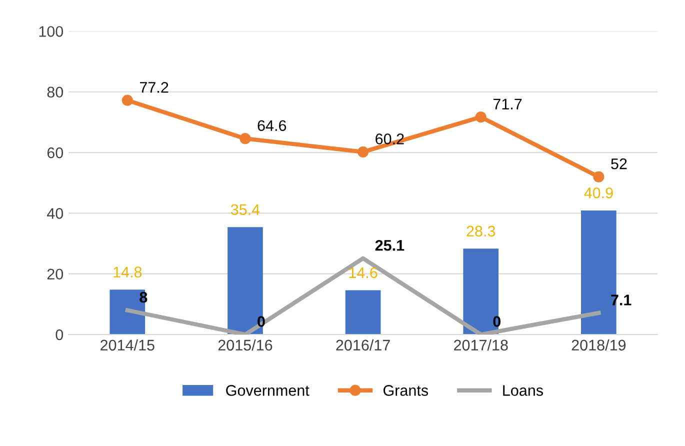 This screenshot has width=685, height=446. I want to click on data-label: 77.2, so click(154, 87).